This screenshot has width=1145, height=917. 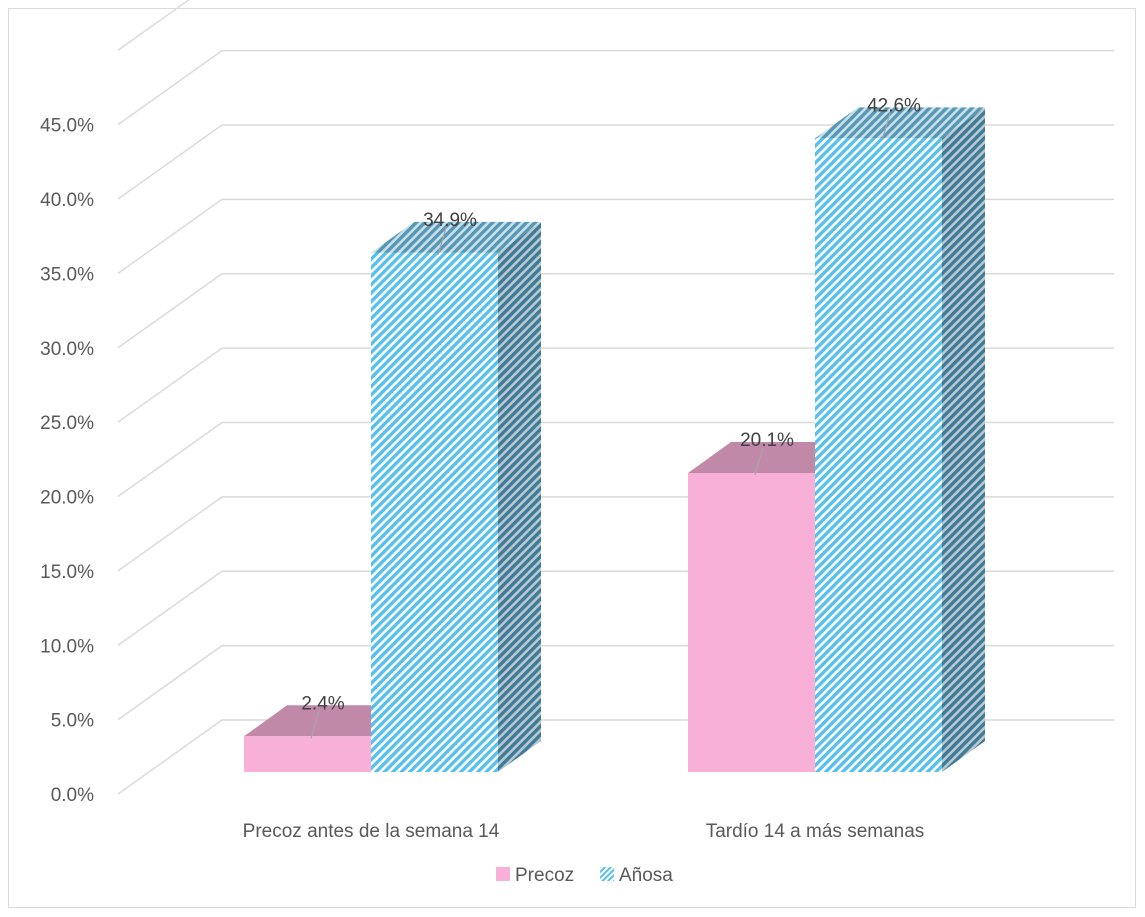 I want to click on y-tick-label: 25.0%, so click(x=67, y=423).